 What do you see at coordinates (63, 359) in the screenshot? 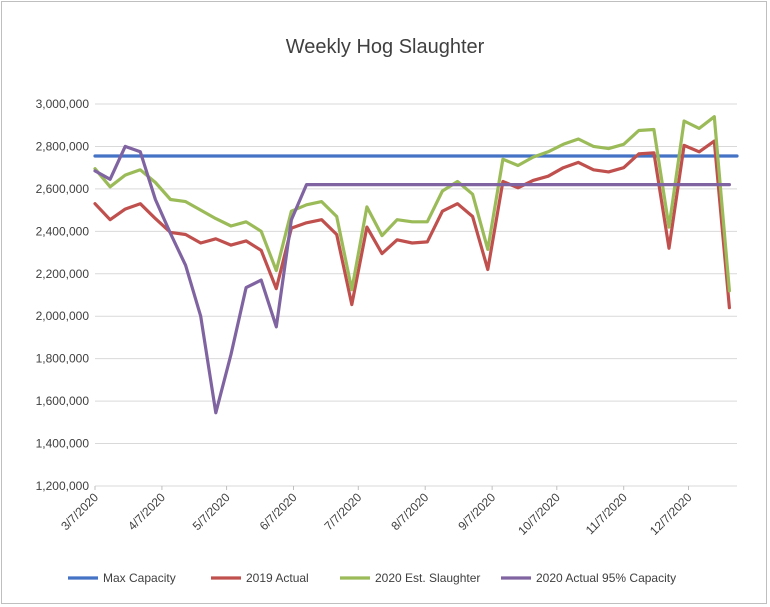
I see `y-tick-label: 1,800,000` at bounding box center [63, 359].